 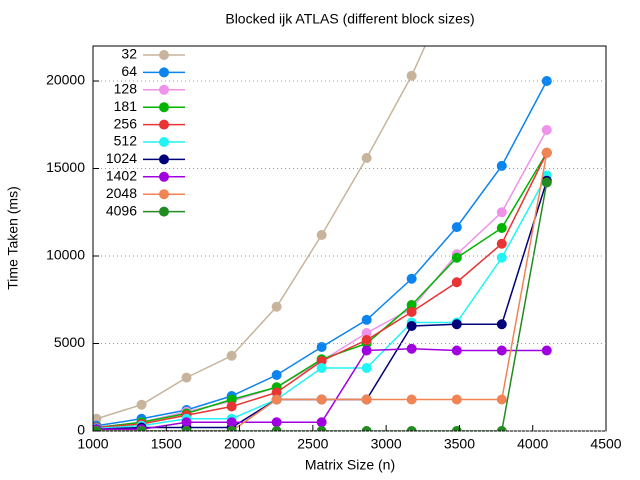 I want to click on legend-label: 512, so click(x=126, y=141).